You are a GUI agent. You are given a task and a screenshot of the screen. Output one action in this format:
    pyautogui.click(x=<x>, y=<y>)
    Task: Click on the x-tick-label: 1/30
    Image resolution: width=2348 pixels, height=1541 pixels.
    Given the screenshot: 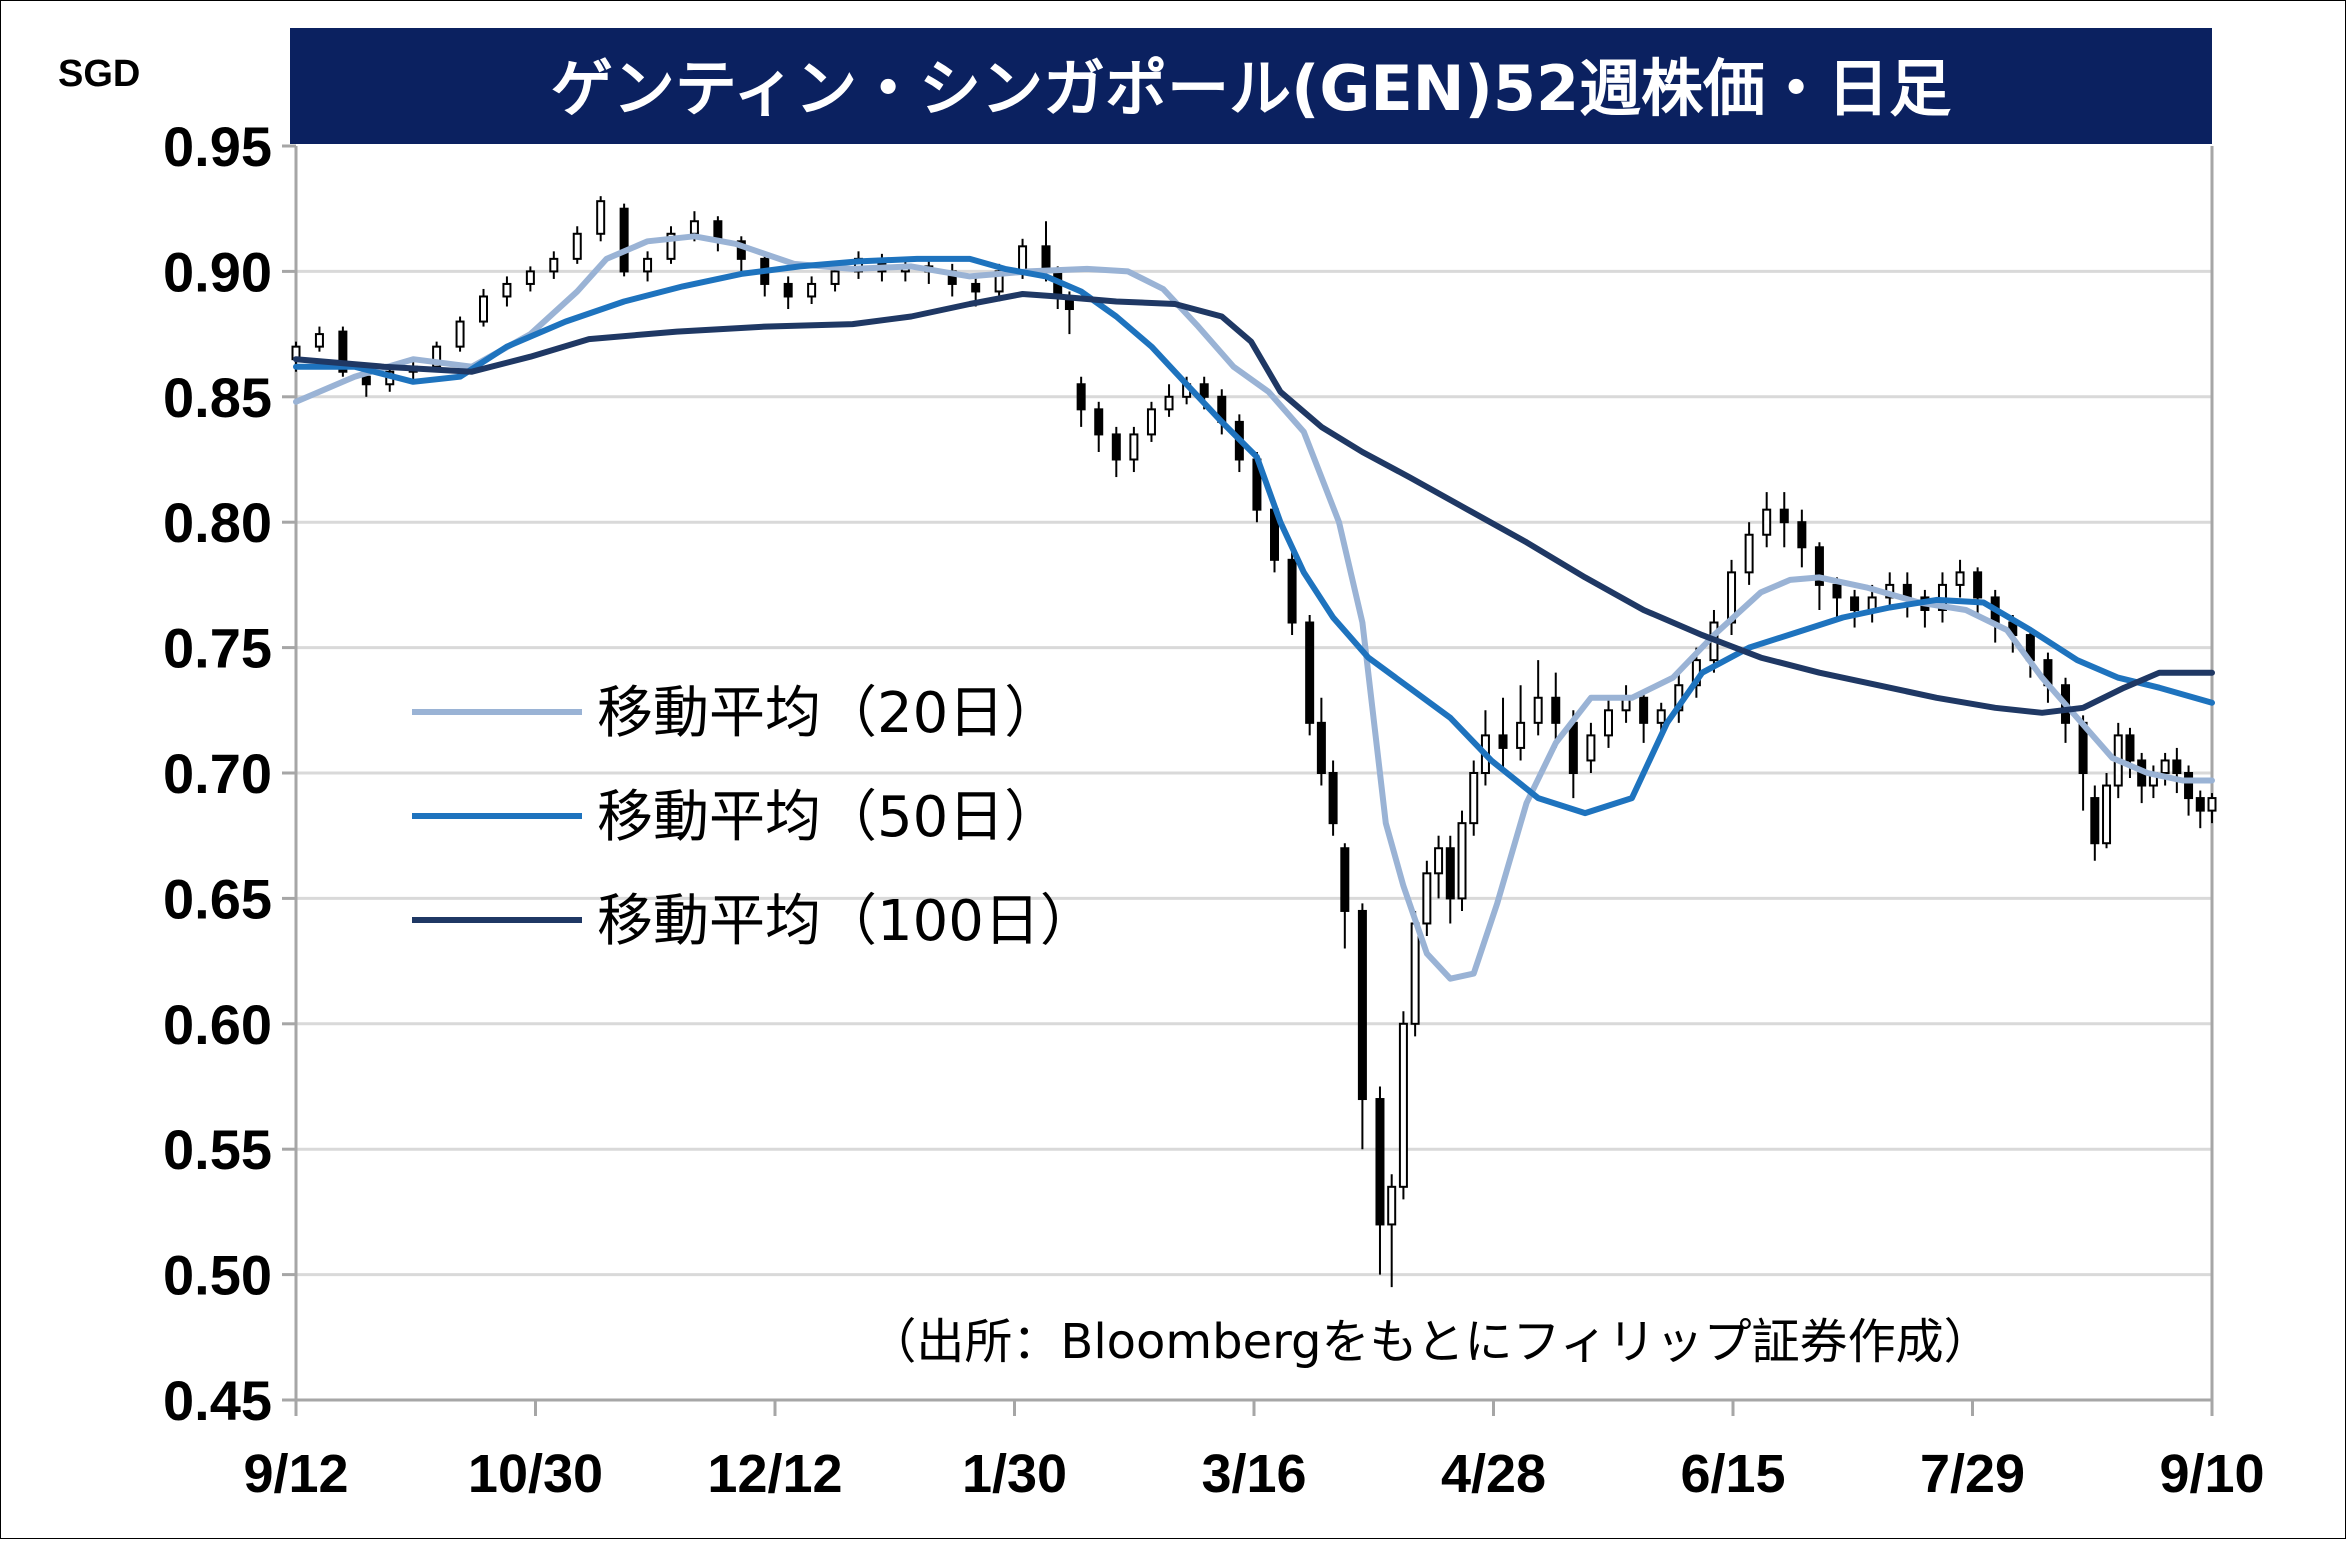 What is the action you would take?
    pyautogui.click(x=1014, y=1474)
    